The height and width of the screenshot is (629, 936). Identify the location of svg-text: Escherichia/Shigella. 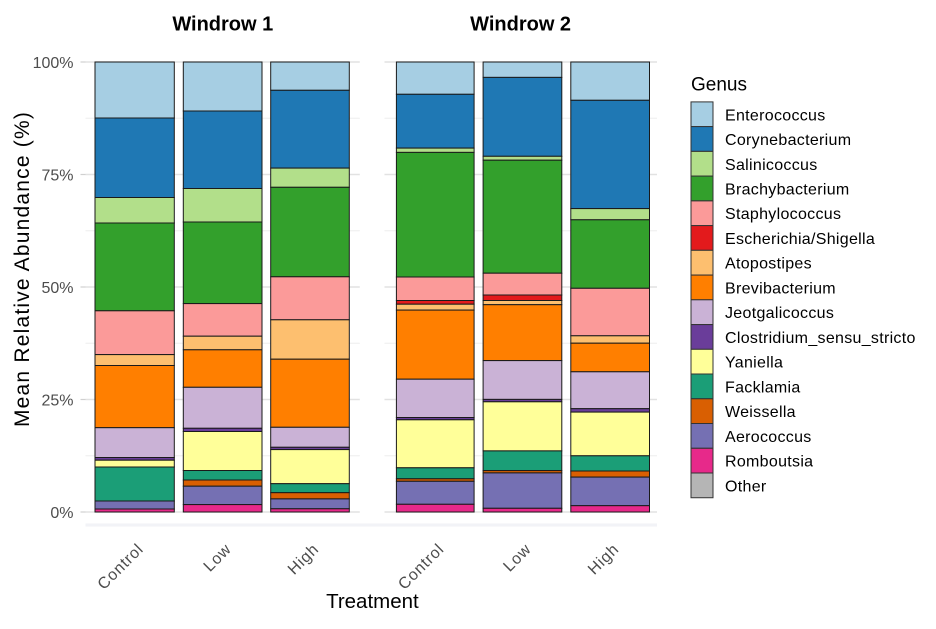
(800, 239).